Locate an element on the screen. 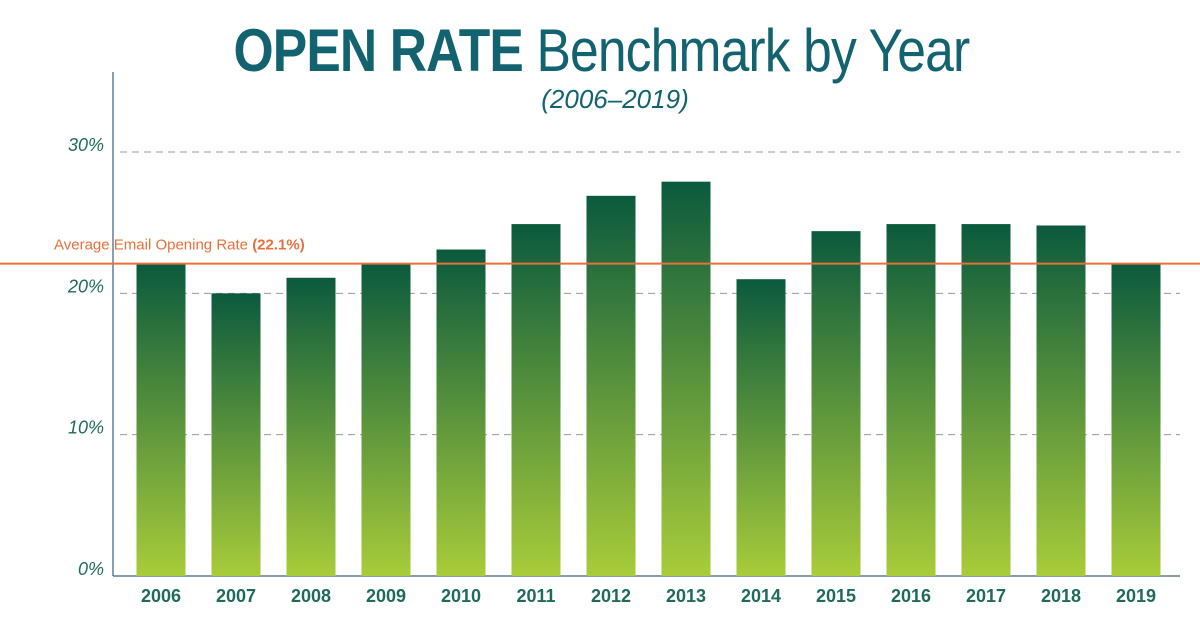 The image size is (1200, 633). x-tick-label: 2010 is located at coordinates (461, 596).